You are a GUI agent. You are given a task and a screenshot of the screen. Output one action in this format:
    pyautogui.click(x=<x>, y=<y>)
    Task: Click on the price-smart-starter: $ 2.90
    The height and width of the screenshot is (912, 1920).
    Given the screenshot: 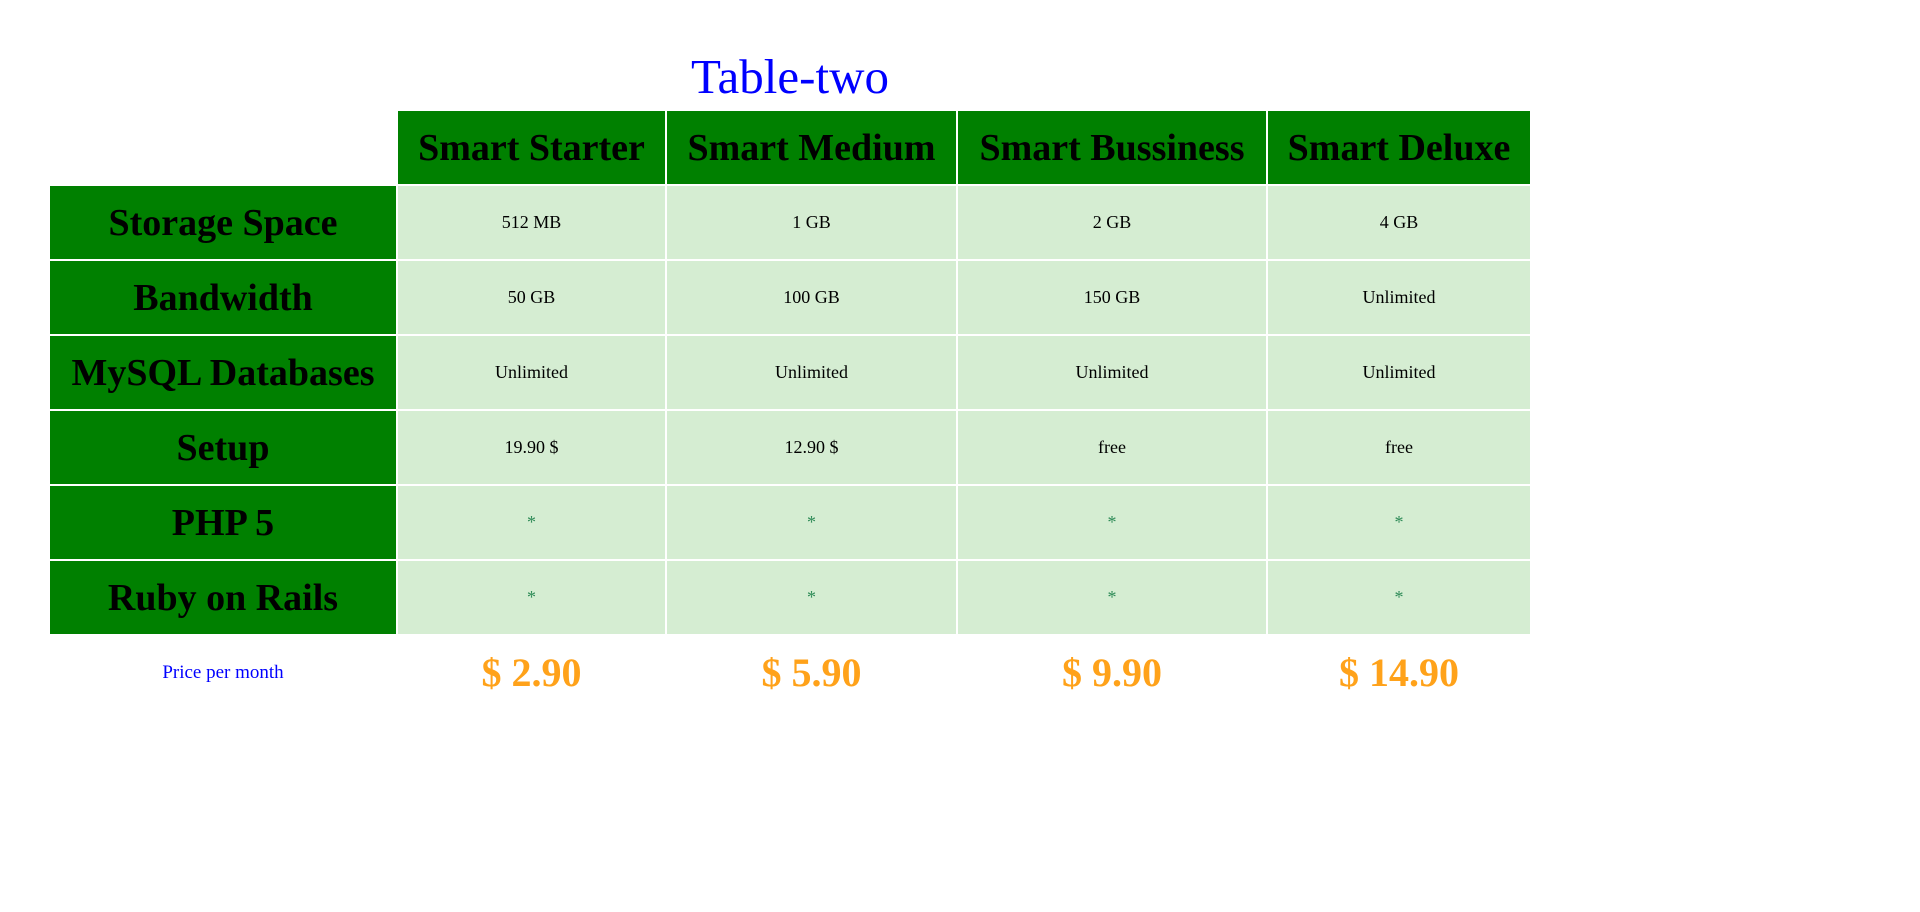 What is the action you would take?
    pyautogui.click(x=531, y=672)
    